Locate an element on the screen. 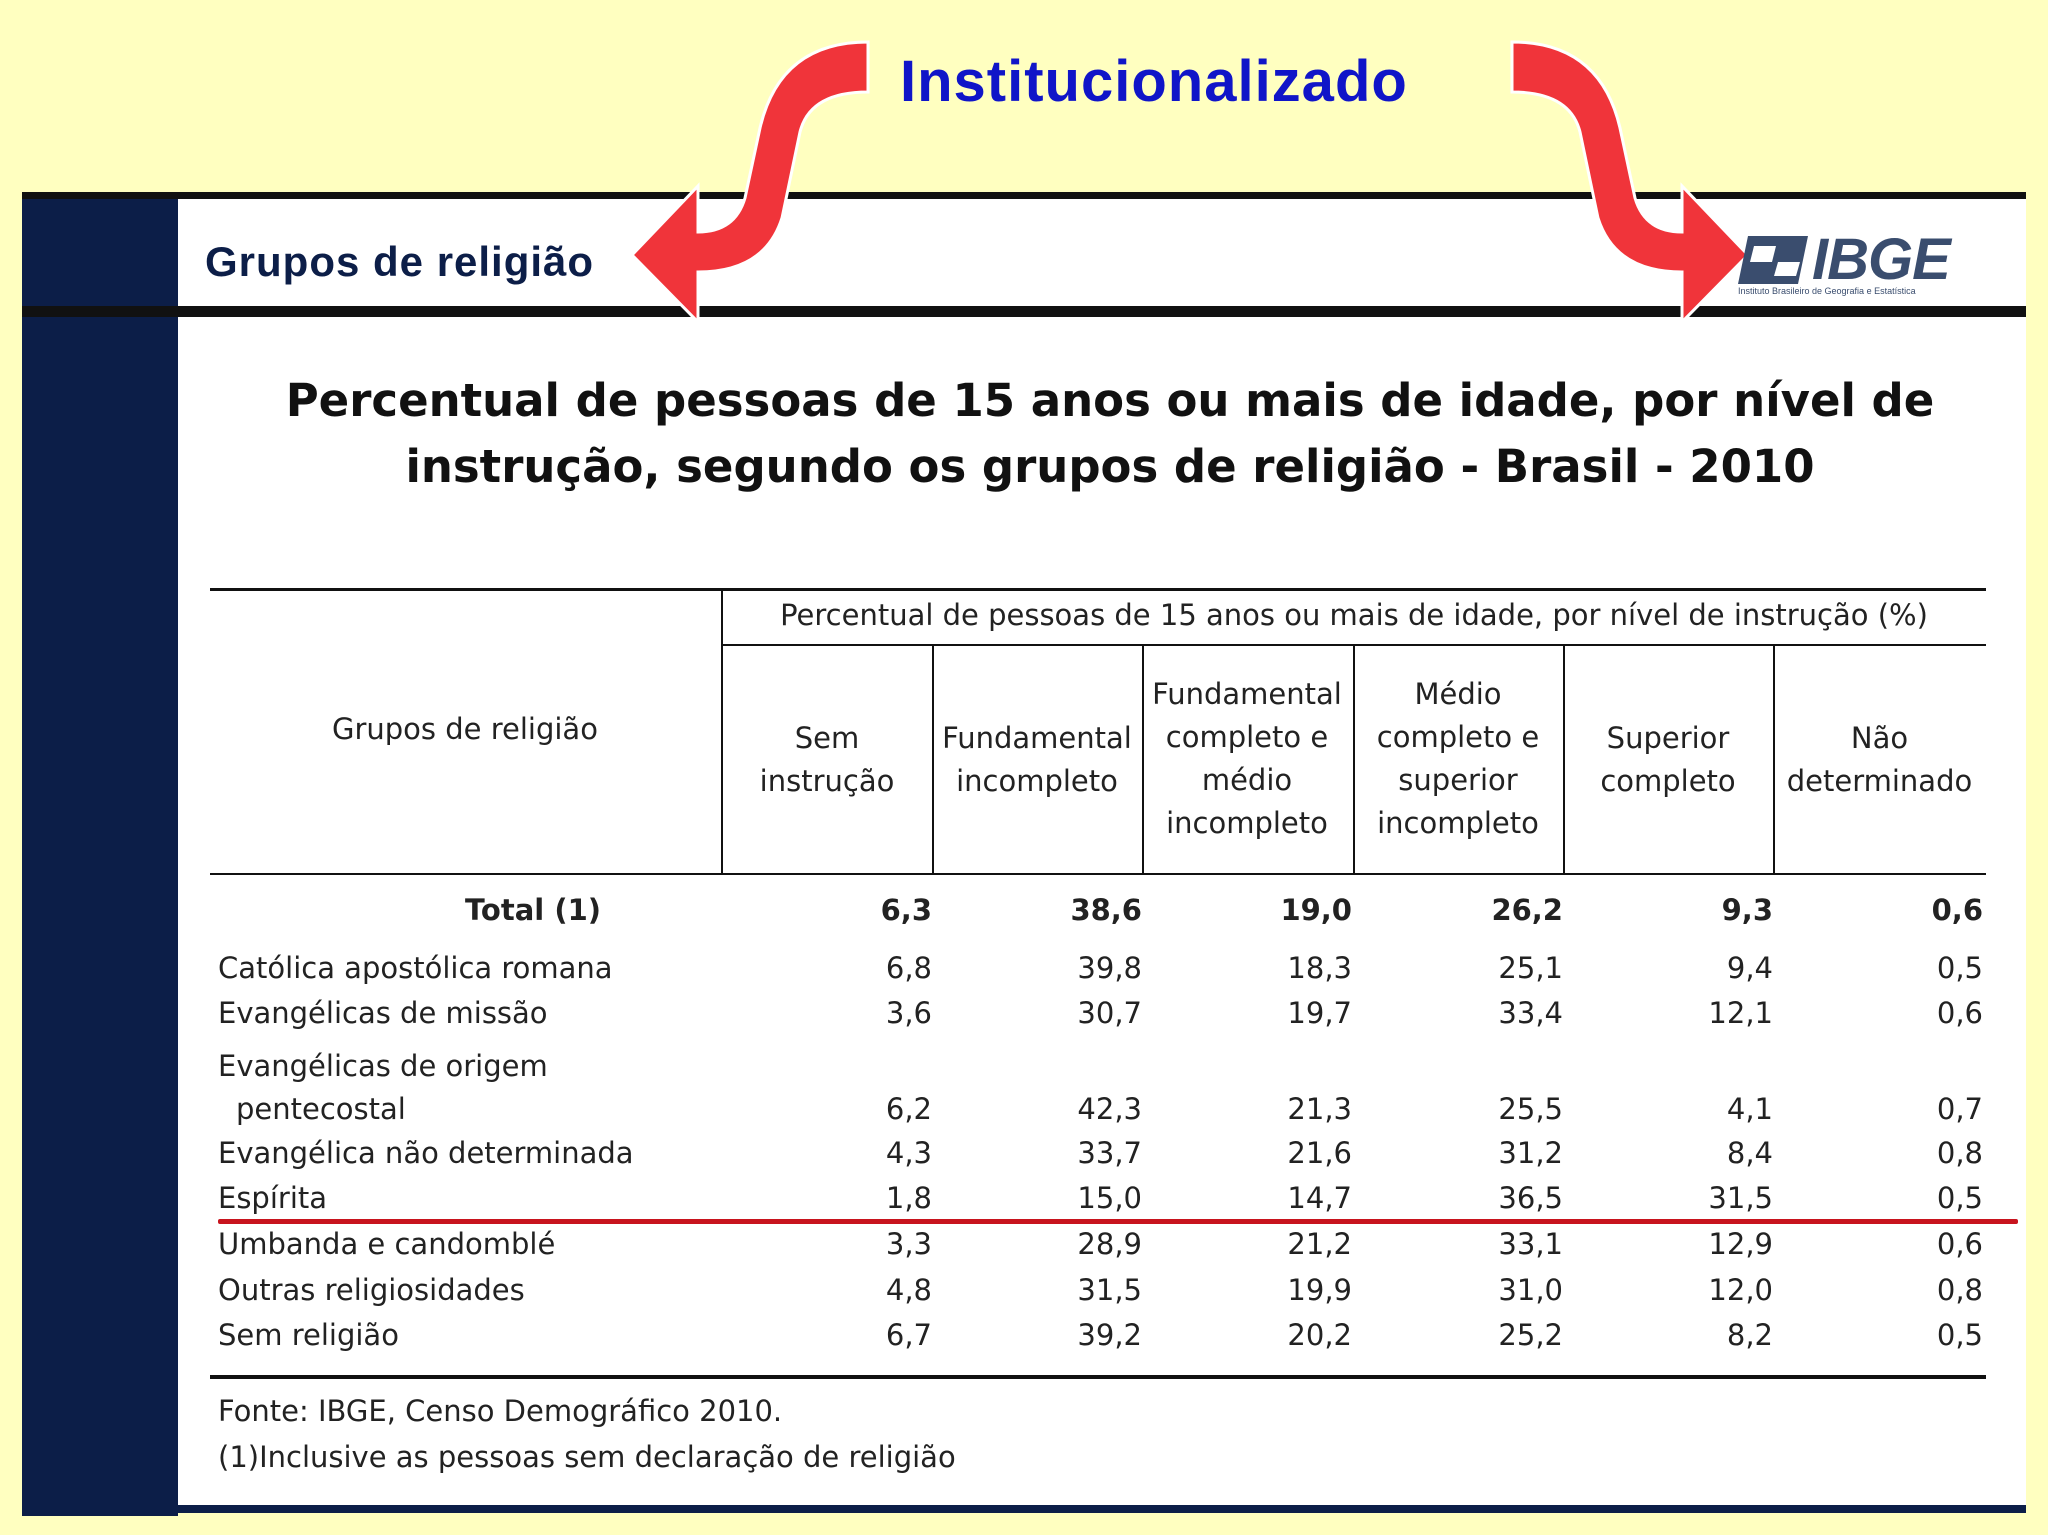 This screenshot has width=2048, height=1535. table-row-label: Evangélicas de origem is located at coordinates (383, 1066).